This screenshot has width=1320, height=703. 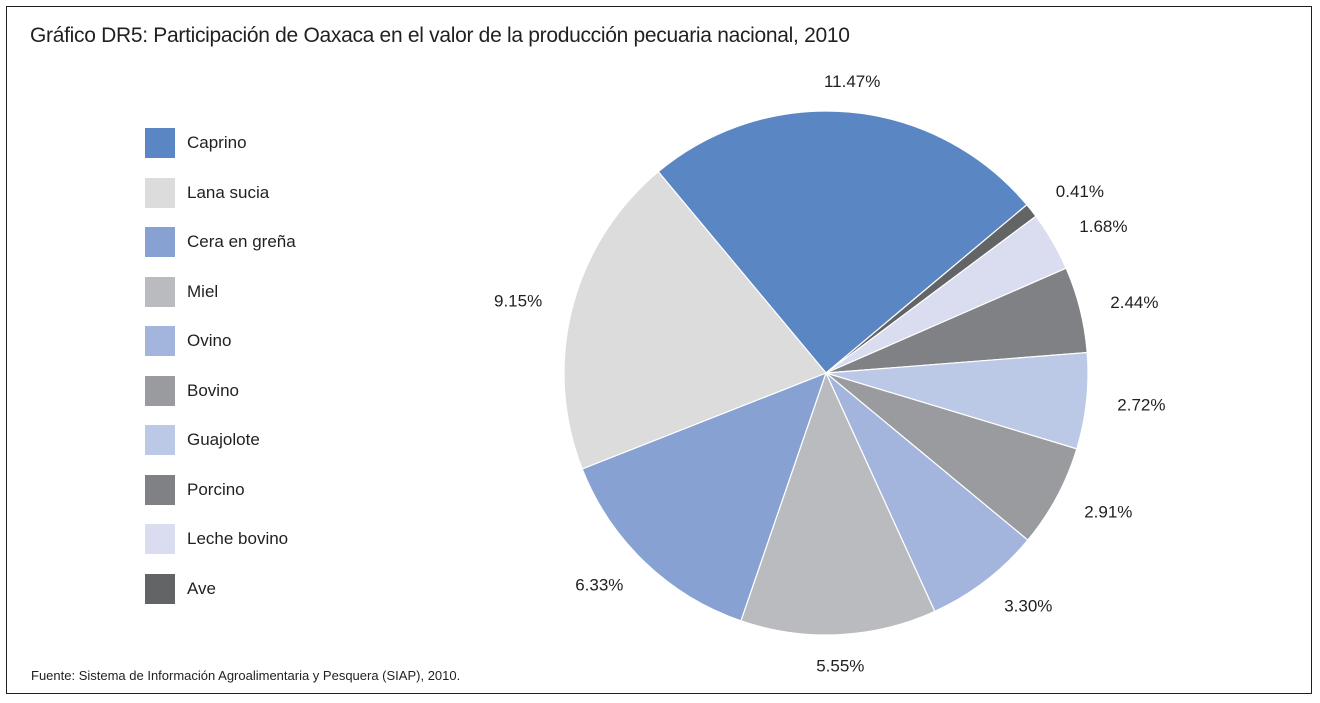 What do you see at coordinates (518, 300) in the screenshot?
I see `slice-data-label: 9.15%` at bounding box center [518, 300].